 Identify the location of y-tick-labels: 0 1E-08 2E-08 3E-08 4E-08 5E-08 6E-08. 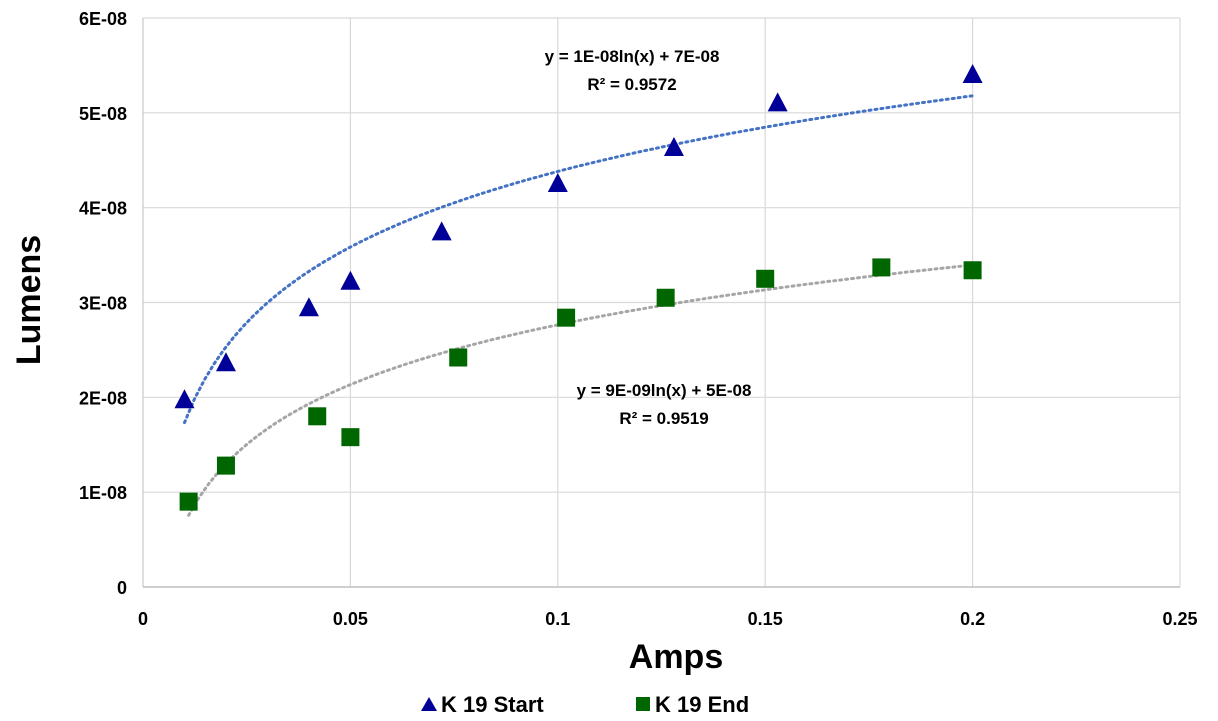
(103, 303).